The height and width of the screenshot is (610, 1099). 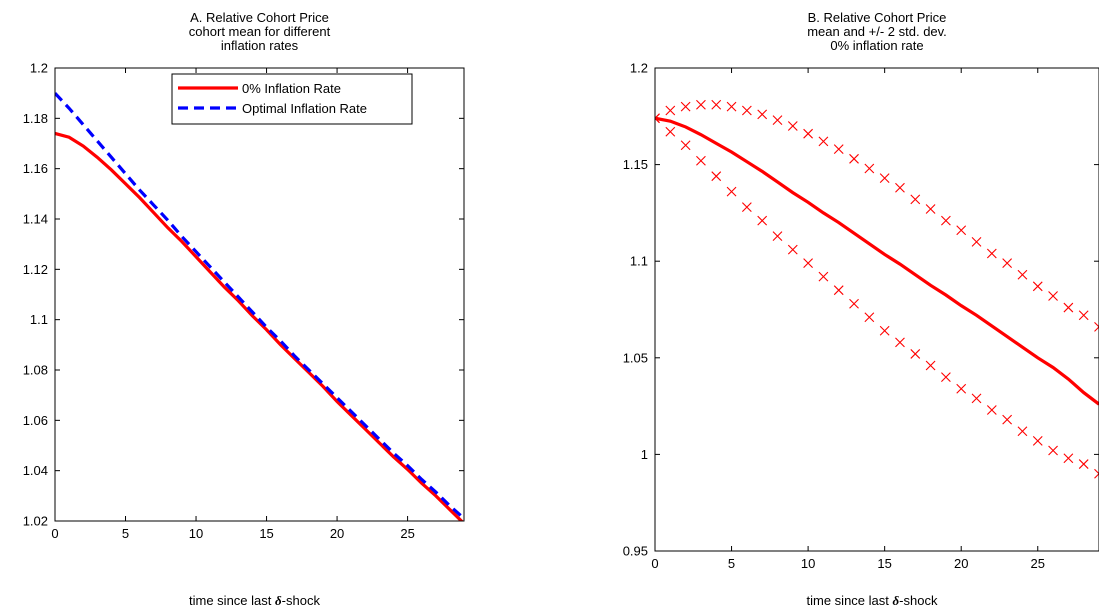 What do you see at coordinates (260, 45) in the screenshot?
I see `chart-title-line-2: inflation rates` at bounding box center [260, 45].